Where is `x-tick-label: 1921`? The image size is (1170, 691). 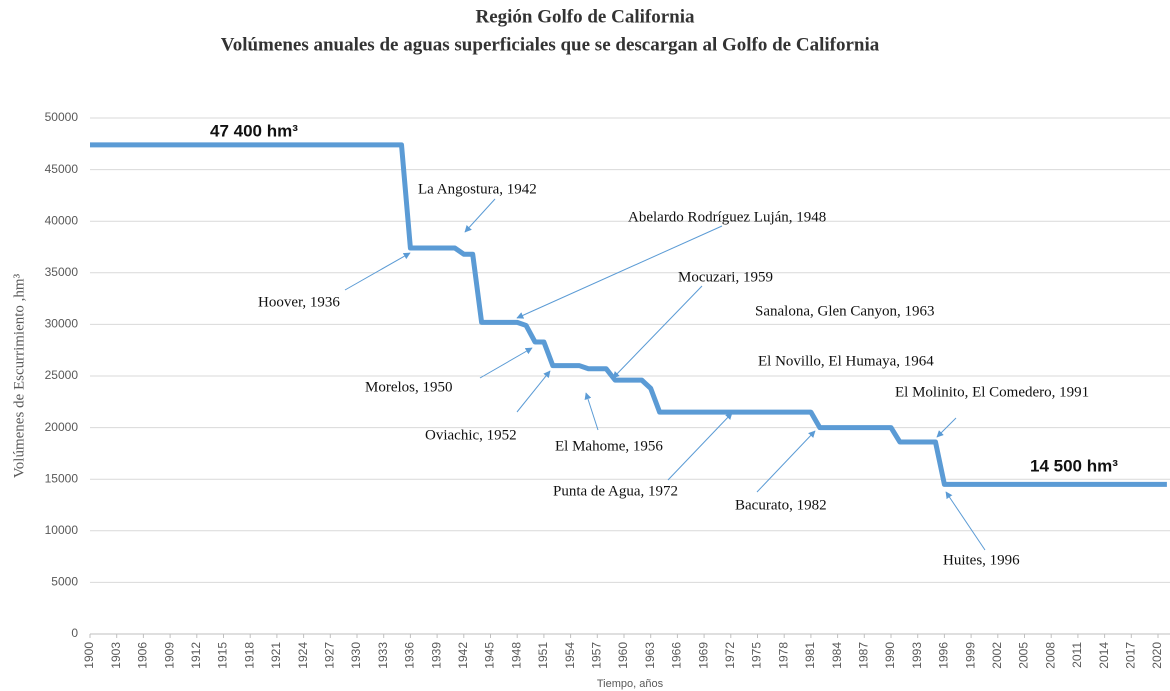 x-tick-label: 1921 is located at coordinates (276, 655).